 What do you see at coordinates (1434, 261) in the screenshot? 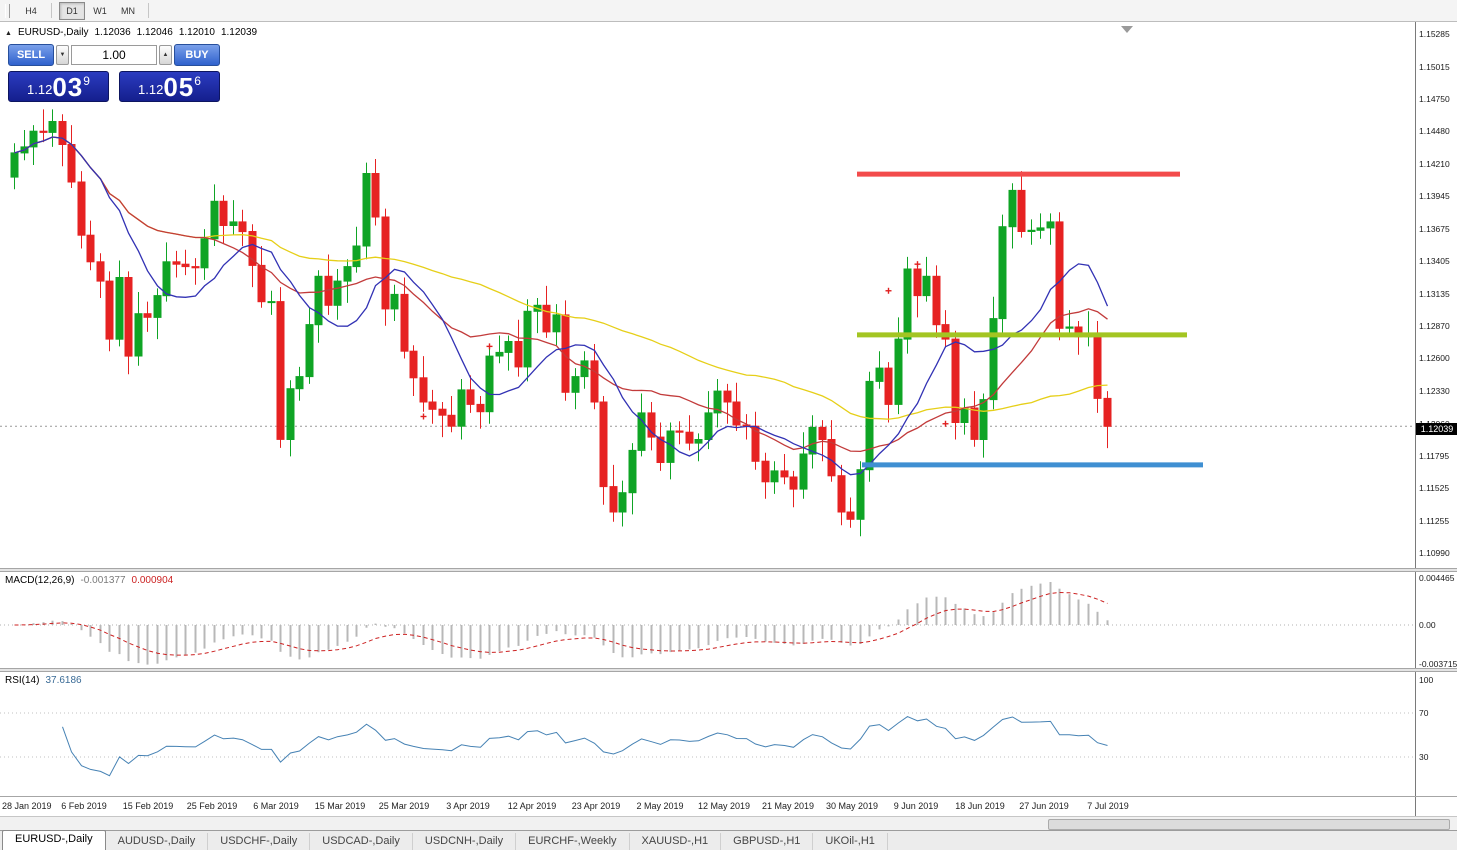
I see `price-axis-label: 1.13405` at bounding box center [1434, 261].